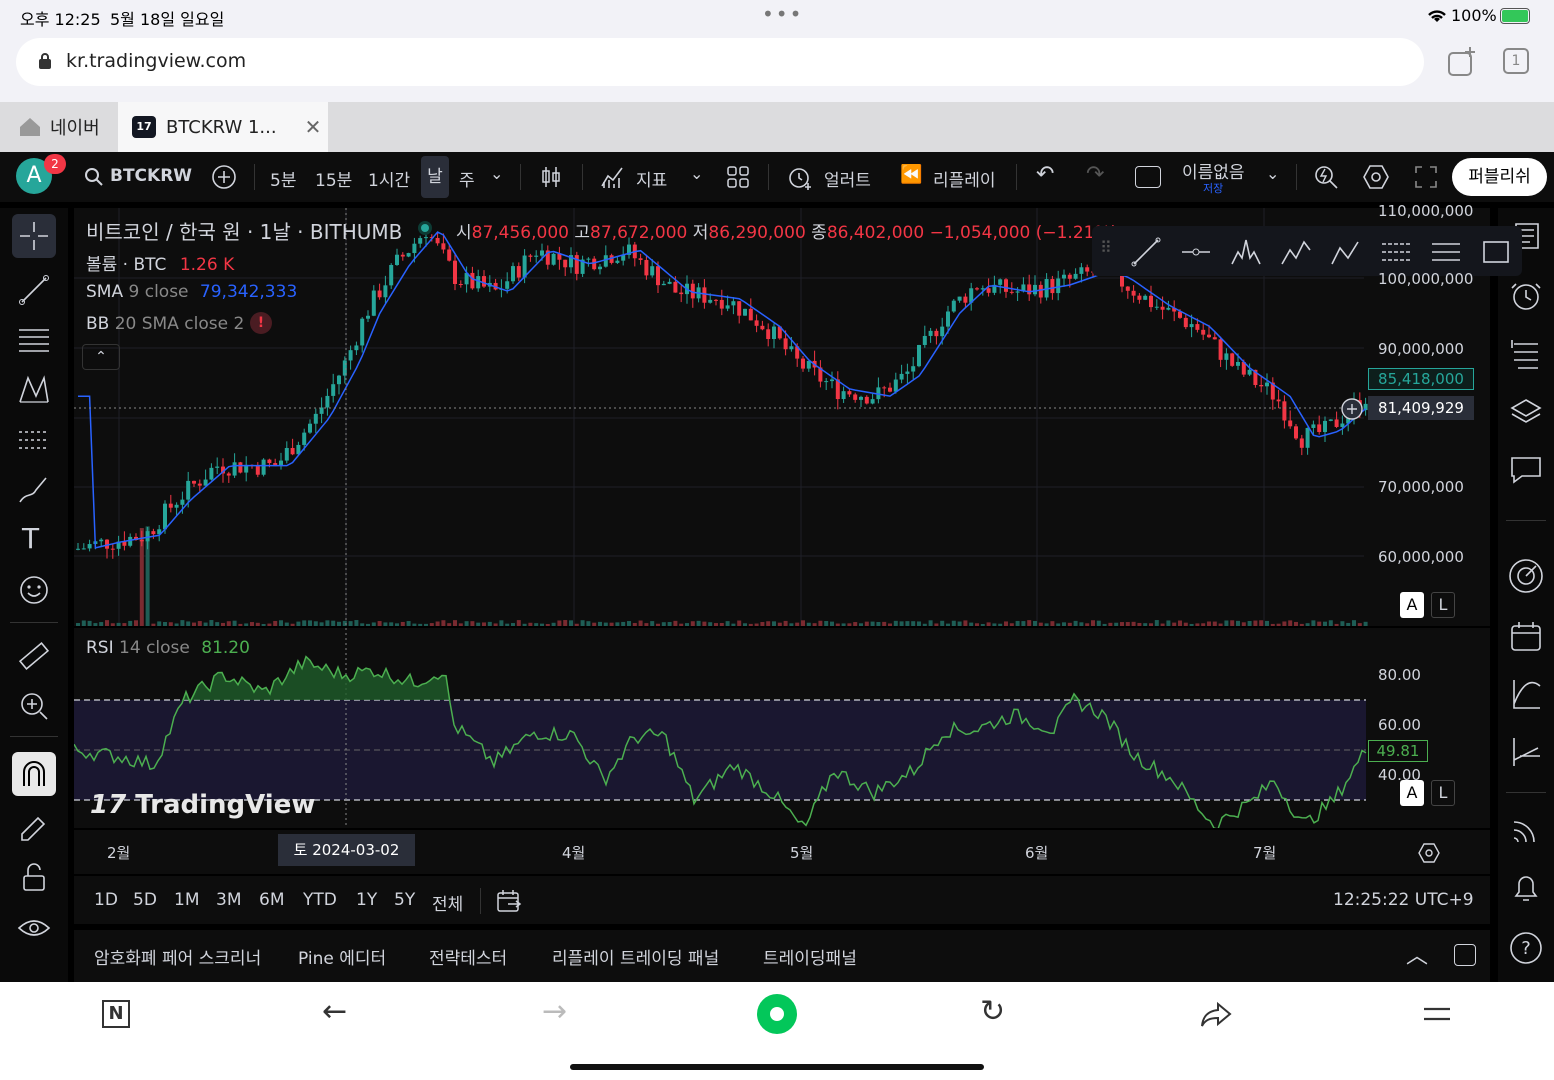 The height and width of the screenshot is (1080, 1554). What do you see at coordinates (613, 177) in the screenshot?
I see `indicators-icon` at bounding box center [613, 177].